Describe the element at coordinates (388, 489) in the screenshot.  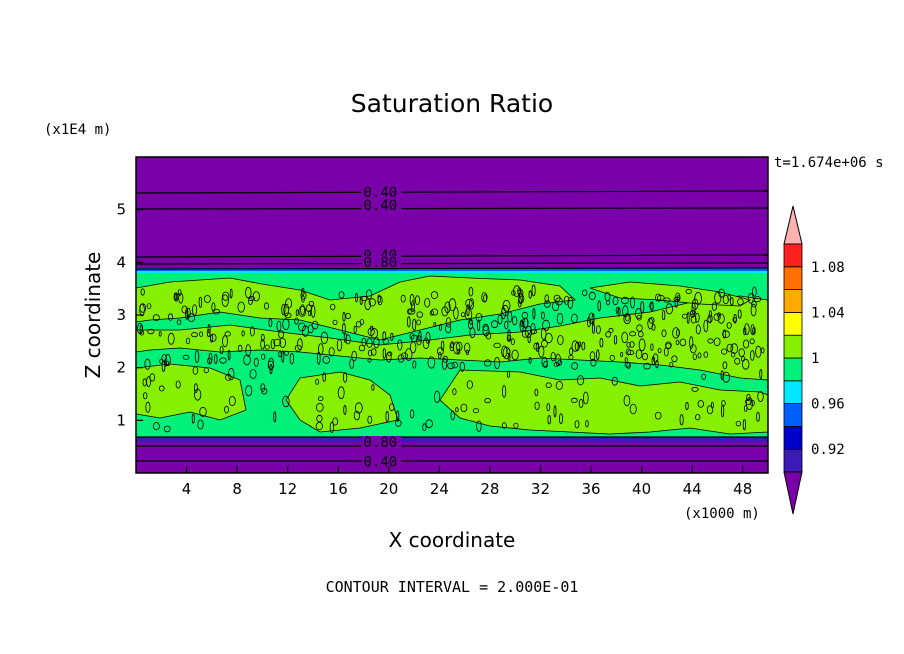
I see `x-tick-label: 20` at that location.